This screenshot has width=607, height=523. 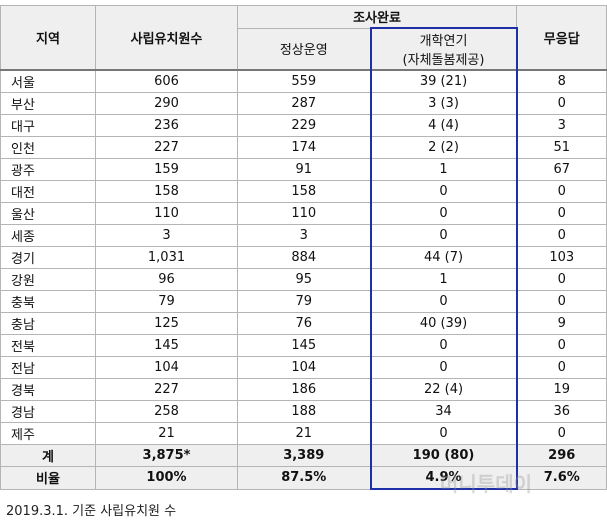 What do you see at coordinates (443, 125) in the screenshot?
I see `cell-delay: 4 (4)` at bounding box center [443, 125].